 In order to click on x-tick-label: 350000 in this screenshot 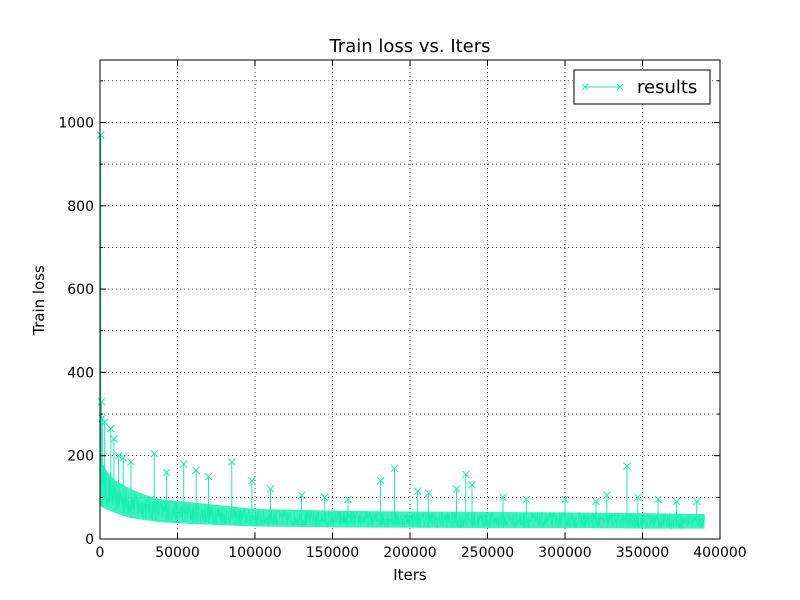, I will do `click(642, 553)`.